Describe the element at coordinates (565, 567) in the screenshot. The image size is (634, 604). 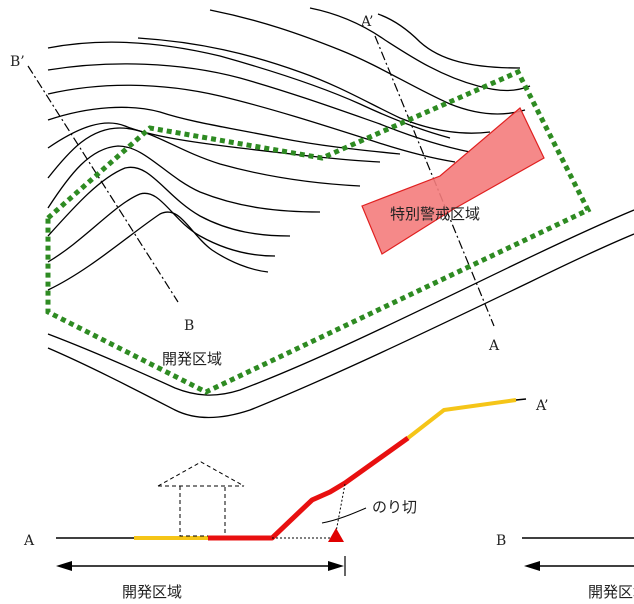
I see `section-b-view: B 開発区域` at that location.